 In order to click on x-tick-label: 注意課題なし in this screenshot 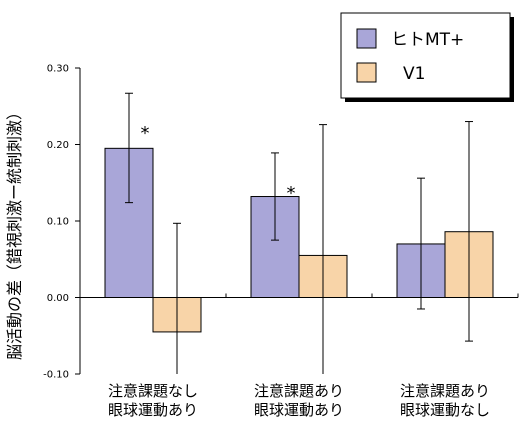, I will do `click(153, 391)`.